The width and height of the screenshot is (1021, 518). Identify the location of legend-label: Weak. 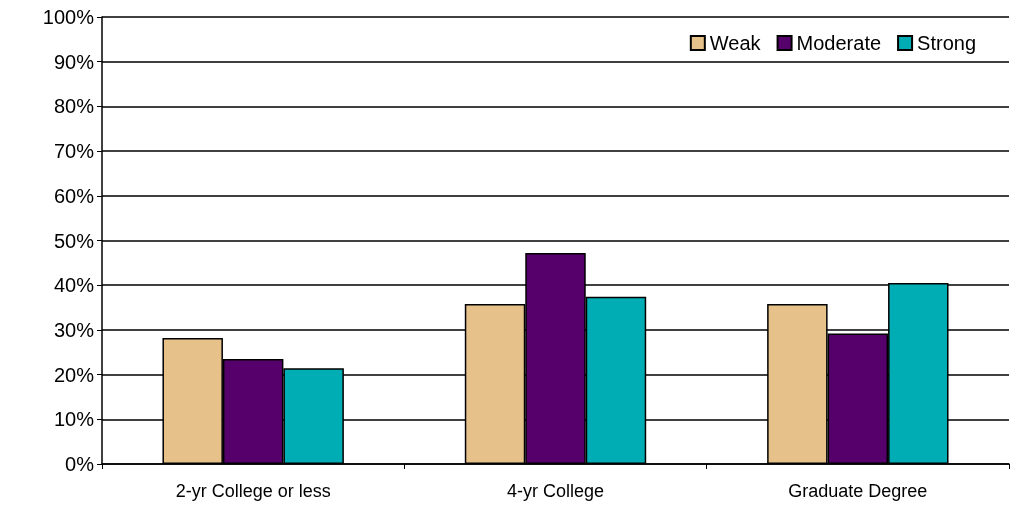
(735, 43).